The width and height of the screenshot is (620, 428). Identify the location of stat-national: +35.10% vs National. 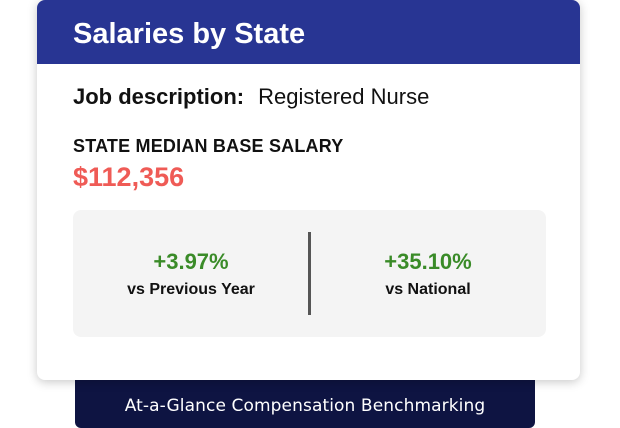
(428, 273).